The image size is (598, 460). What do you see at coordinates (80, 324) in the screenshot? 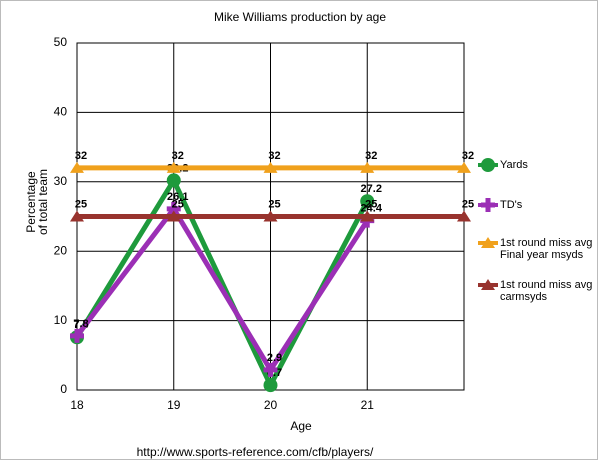
I see `data-label: 7.8` at bounding box center [80, 324].